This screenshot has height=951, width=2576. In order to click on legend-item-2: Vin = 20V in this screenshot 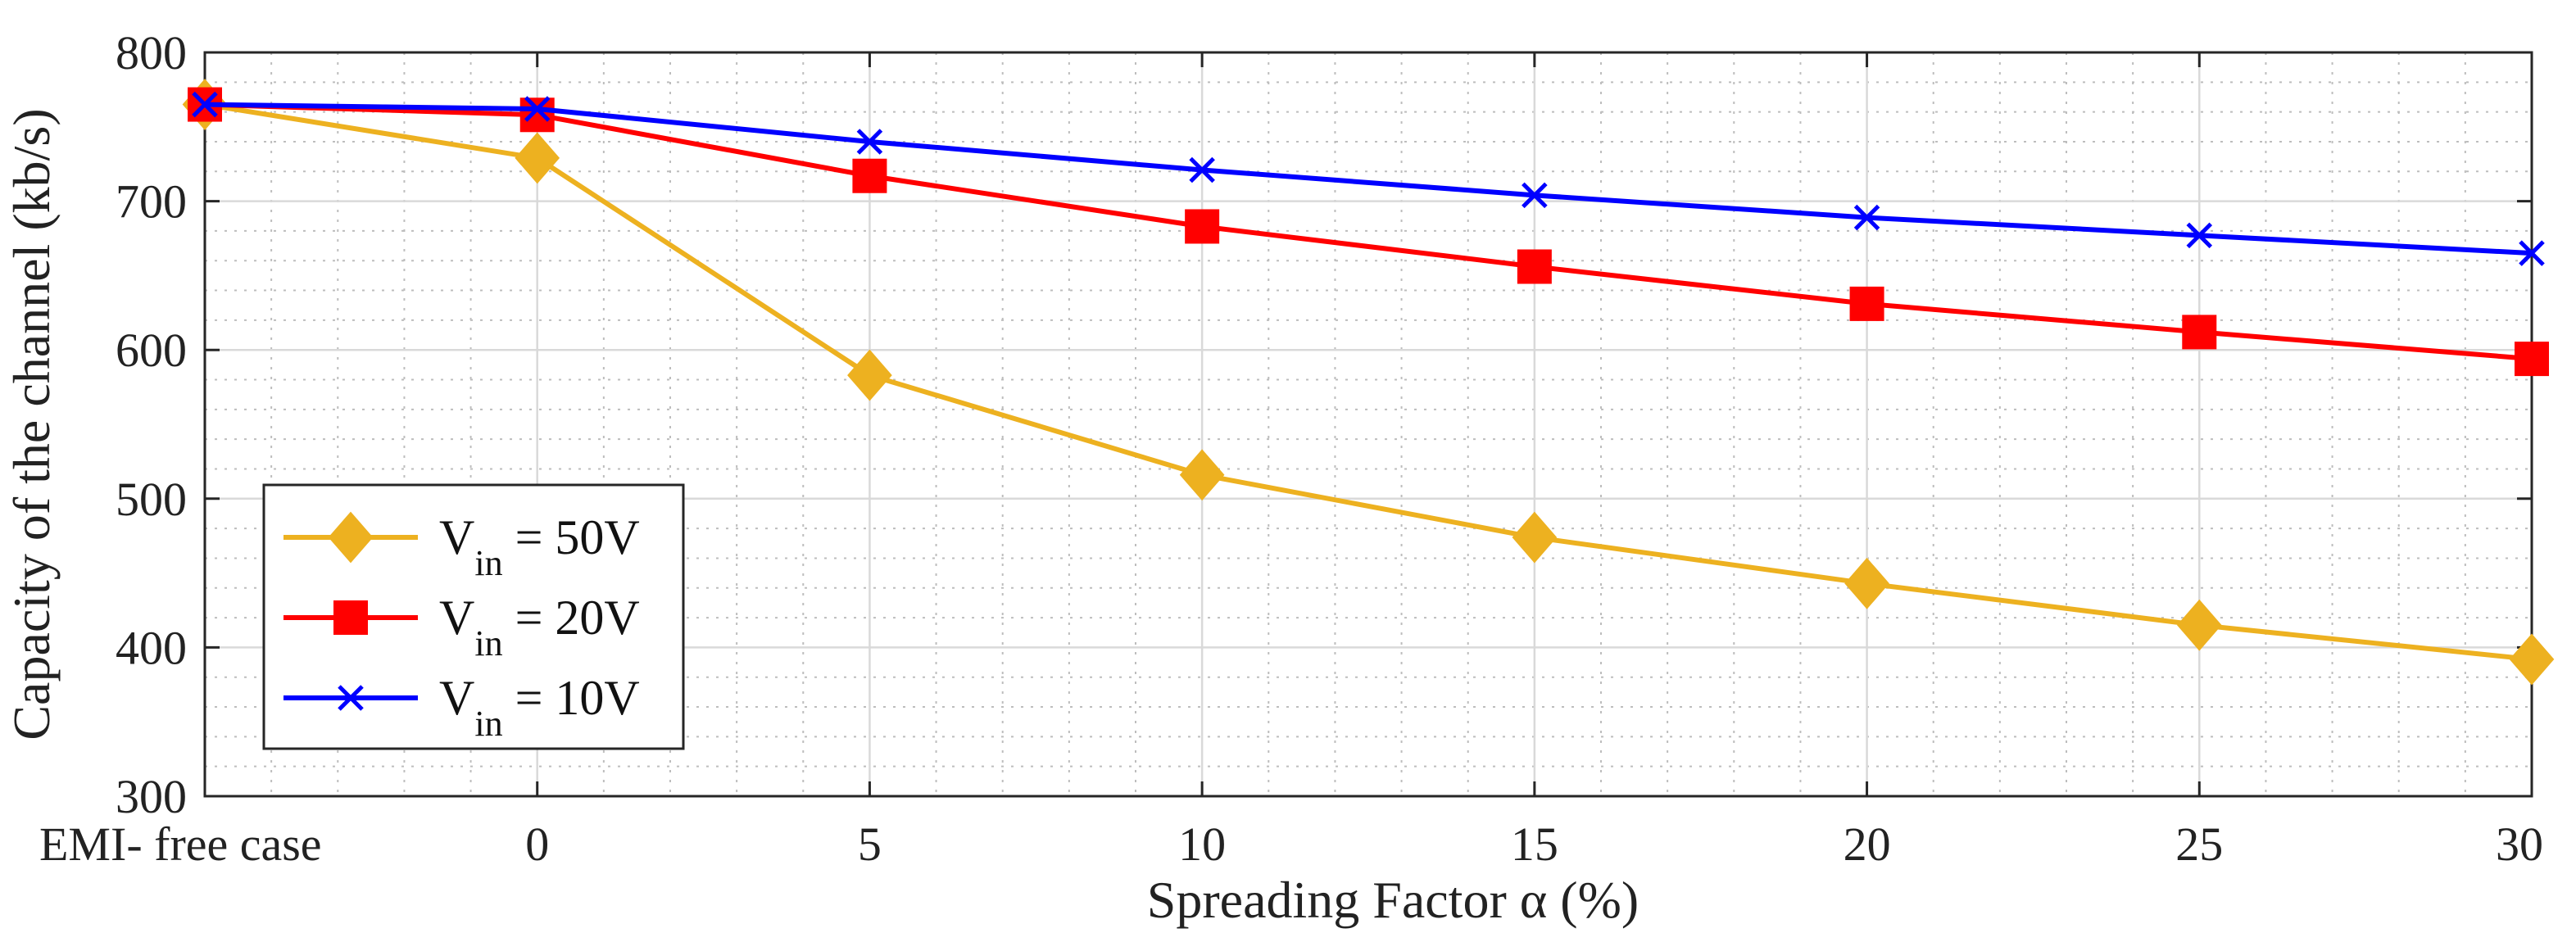, I will do `click(462, 627)`.